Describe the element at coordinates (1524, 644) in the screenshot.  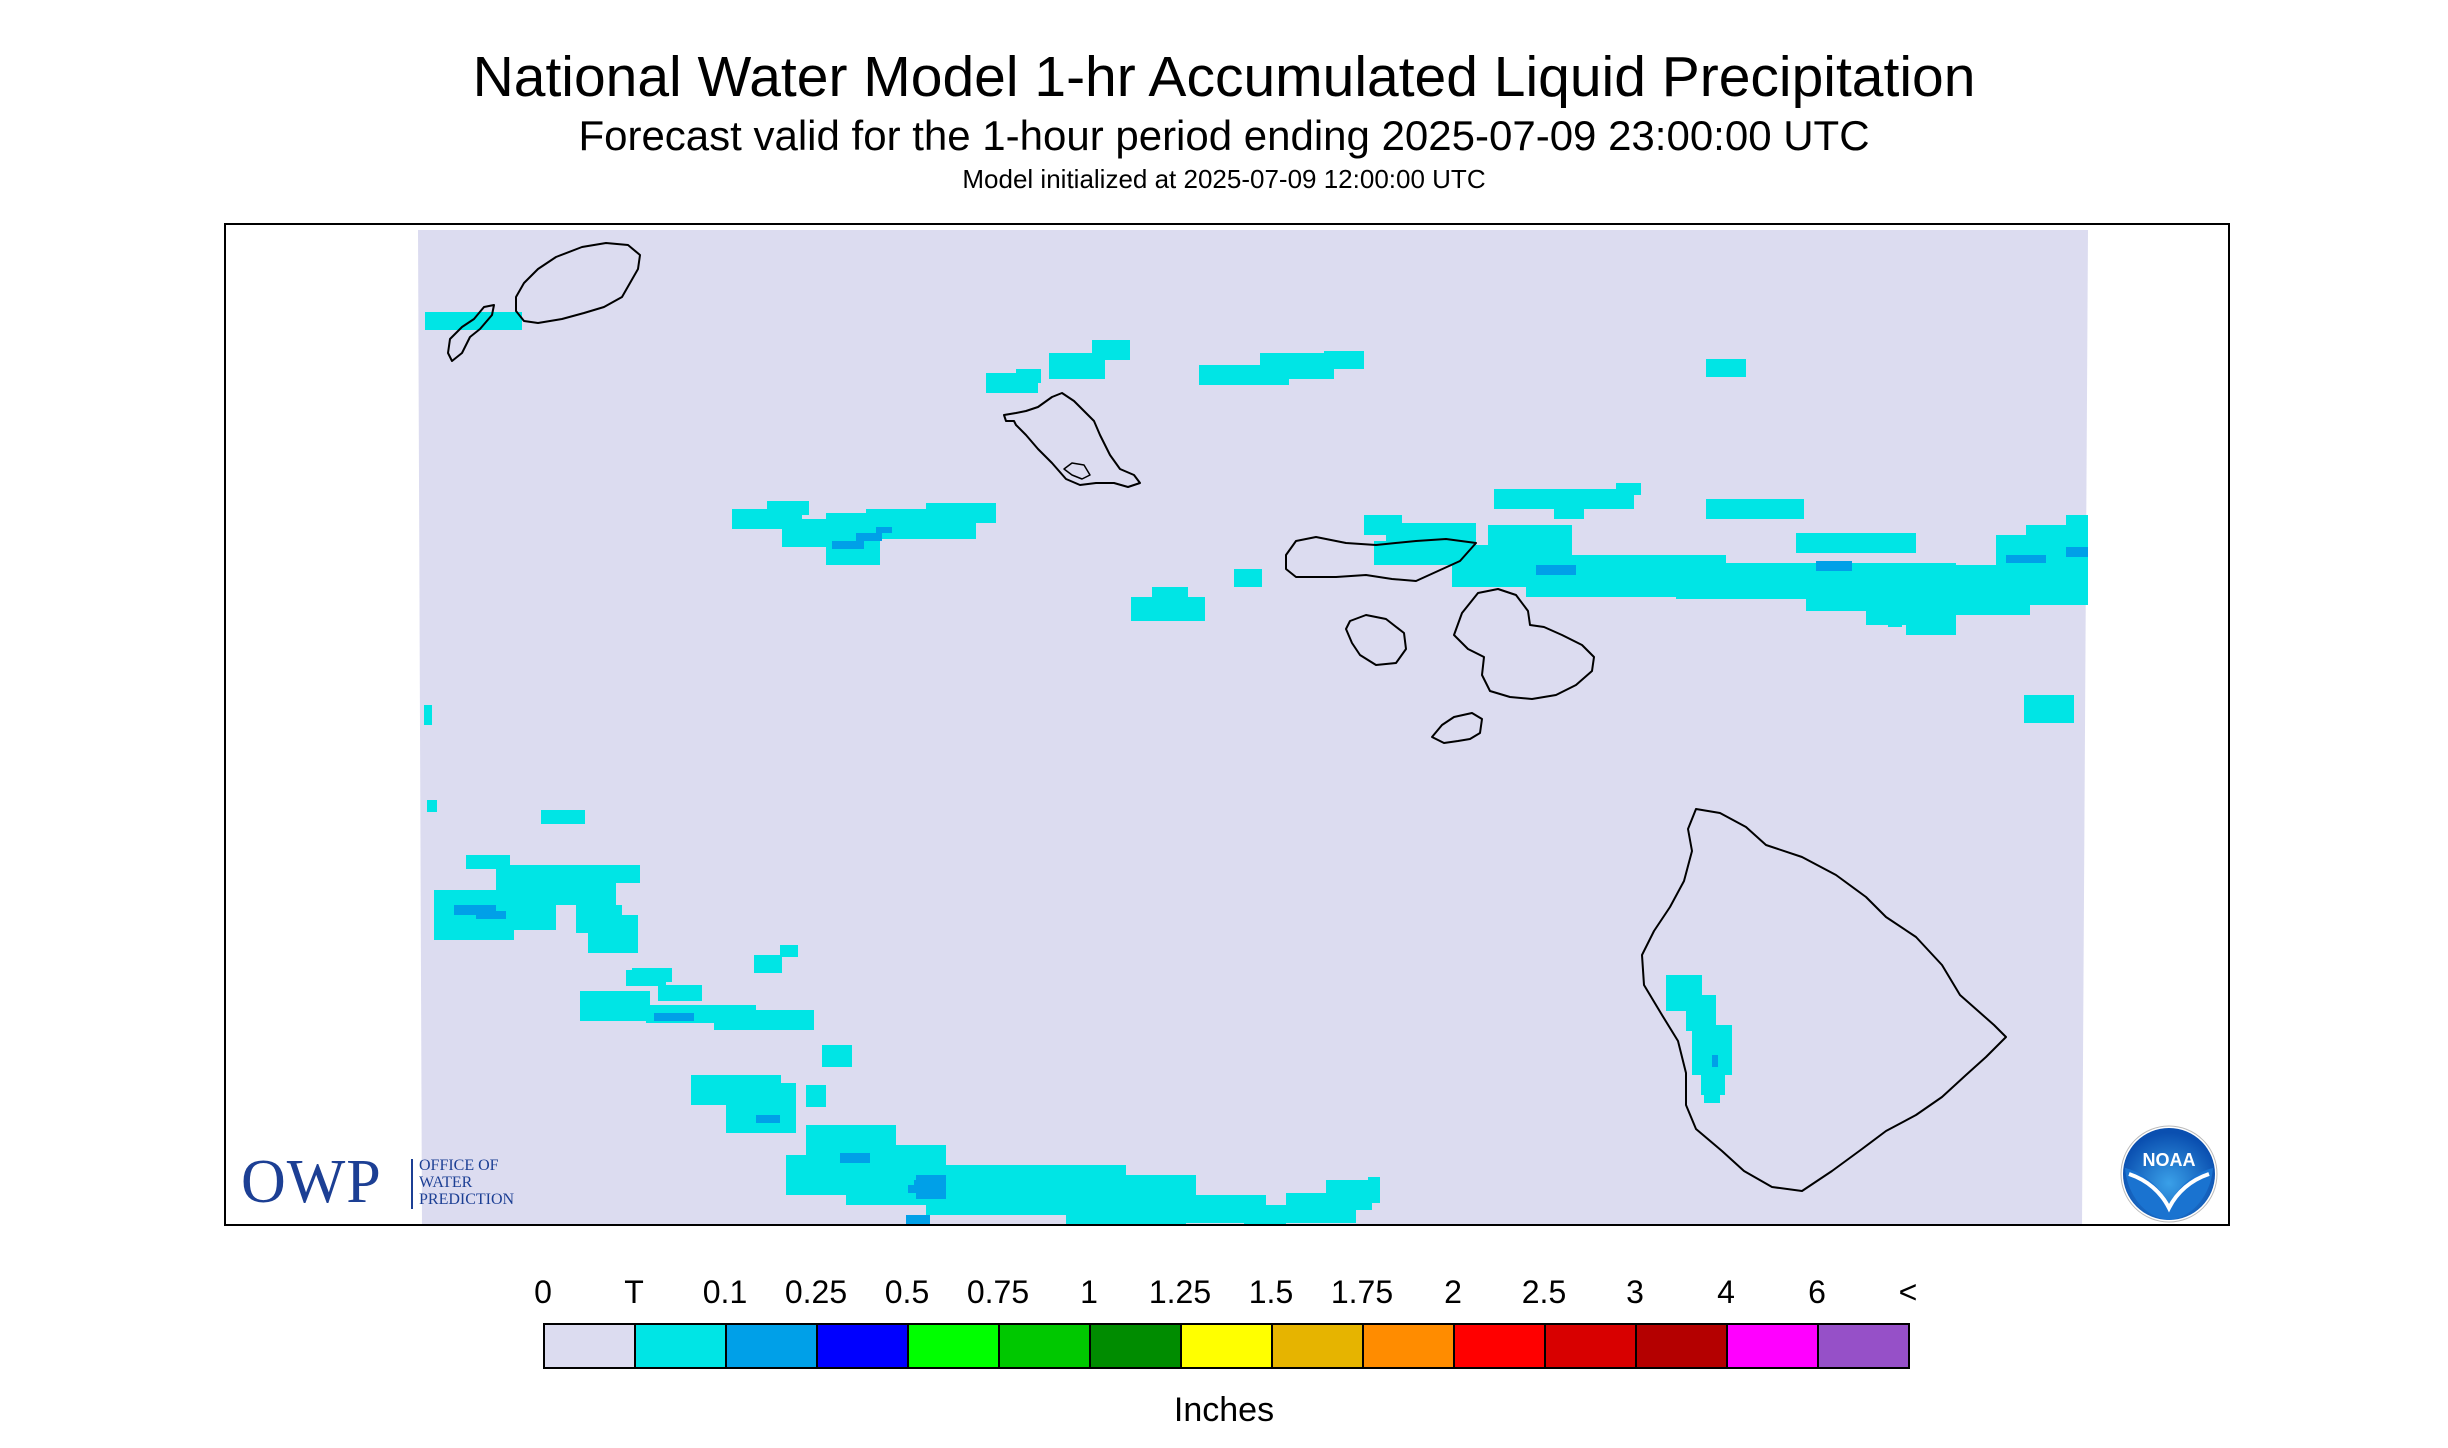
I see `maui-coast` at that location.